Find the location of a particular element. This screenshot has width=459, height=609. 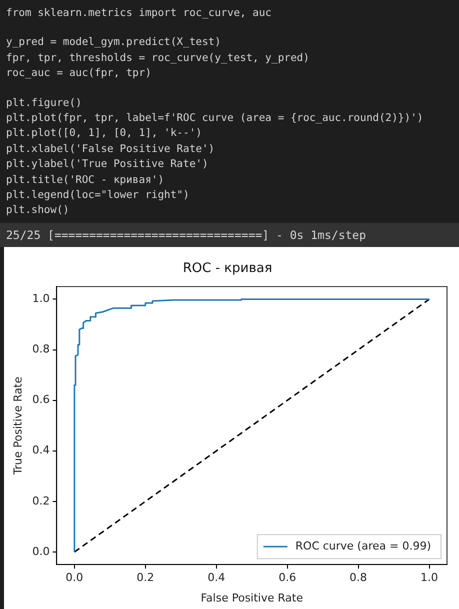

y-tick-label: 0.2 is located at coordinates (41, 501).